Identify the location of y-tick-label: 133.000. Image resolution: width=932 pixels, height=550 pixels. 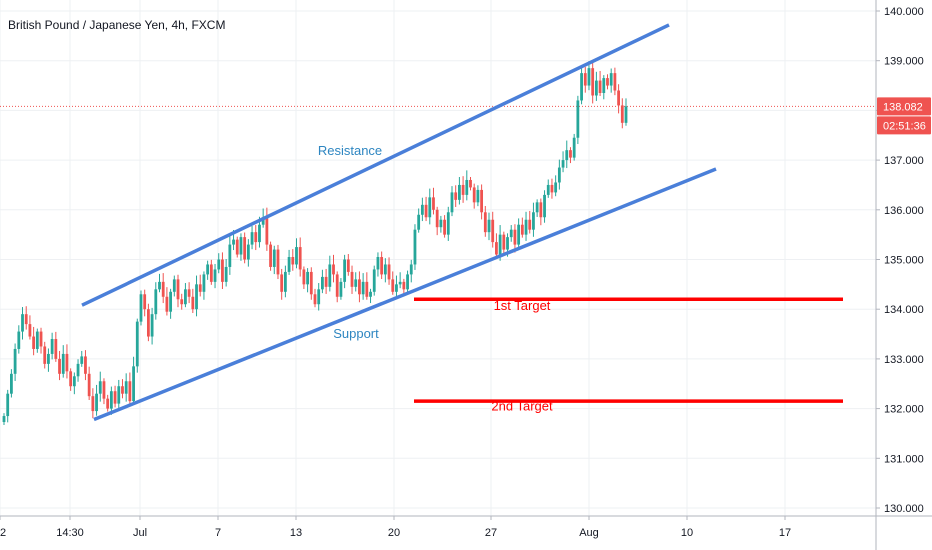
(904, 360).